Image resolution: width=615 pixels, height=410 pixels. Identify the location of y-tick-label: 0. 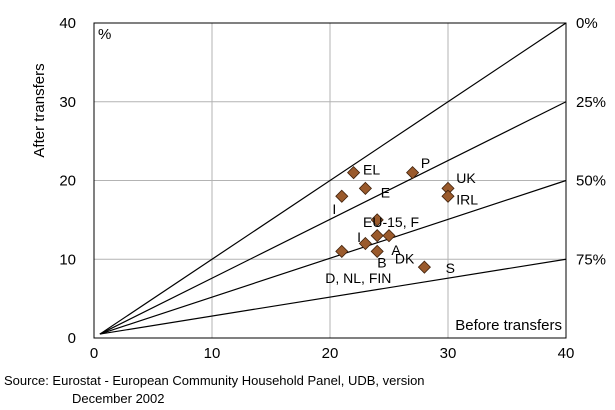
(72, 338).